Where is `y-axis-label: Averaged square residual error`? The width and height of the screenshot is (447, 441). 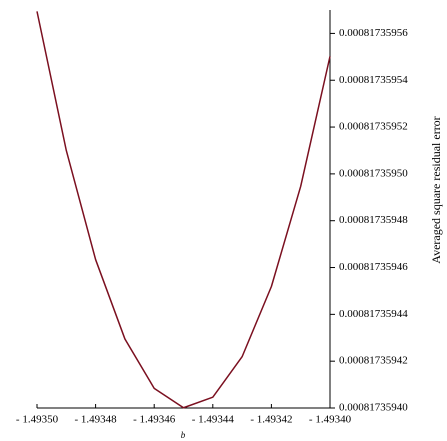 y-axis-label: Averaged square residual error is located at coordinates (436, 189).